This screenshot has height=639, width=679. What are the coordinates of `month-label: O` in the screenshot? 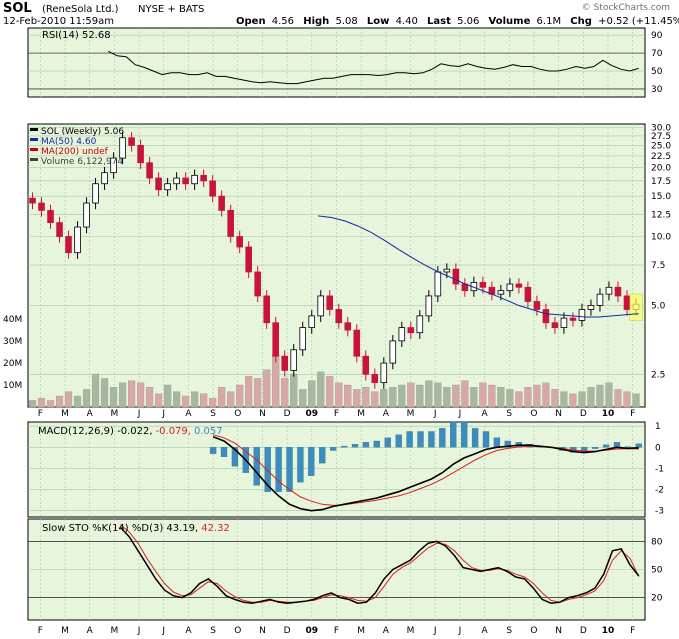 It's located at (533, 414).